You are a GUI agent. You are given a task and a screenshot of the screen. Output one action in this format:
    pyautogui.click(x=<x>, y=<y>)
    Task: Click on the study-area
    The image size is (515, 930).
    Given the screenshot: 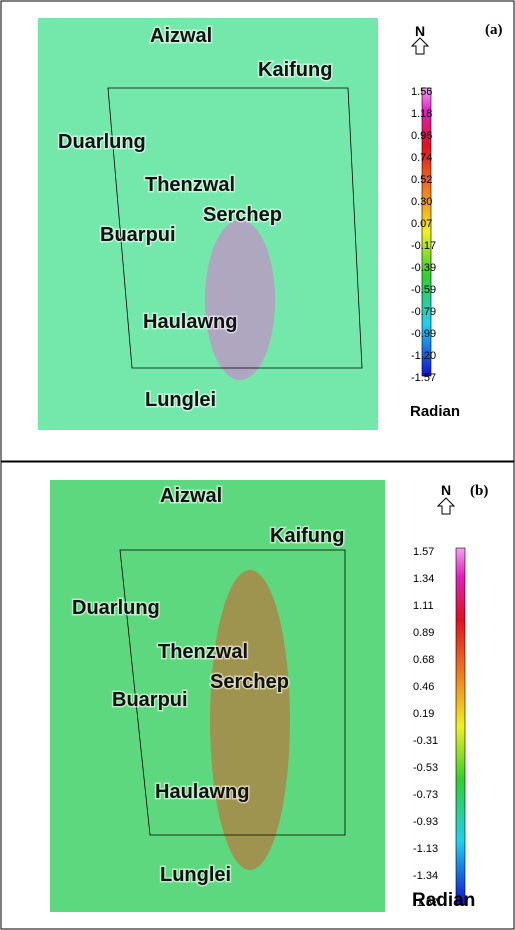 What is the action you would take?
    pyautogui.click(x=232, y=692)
    